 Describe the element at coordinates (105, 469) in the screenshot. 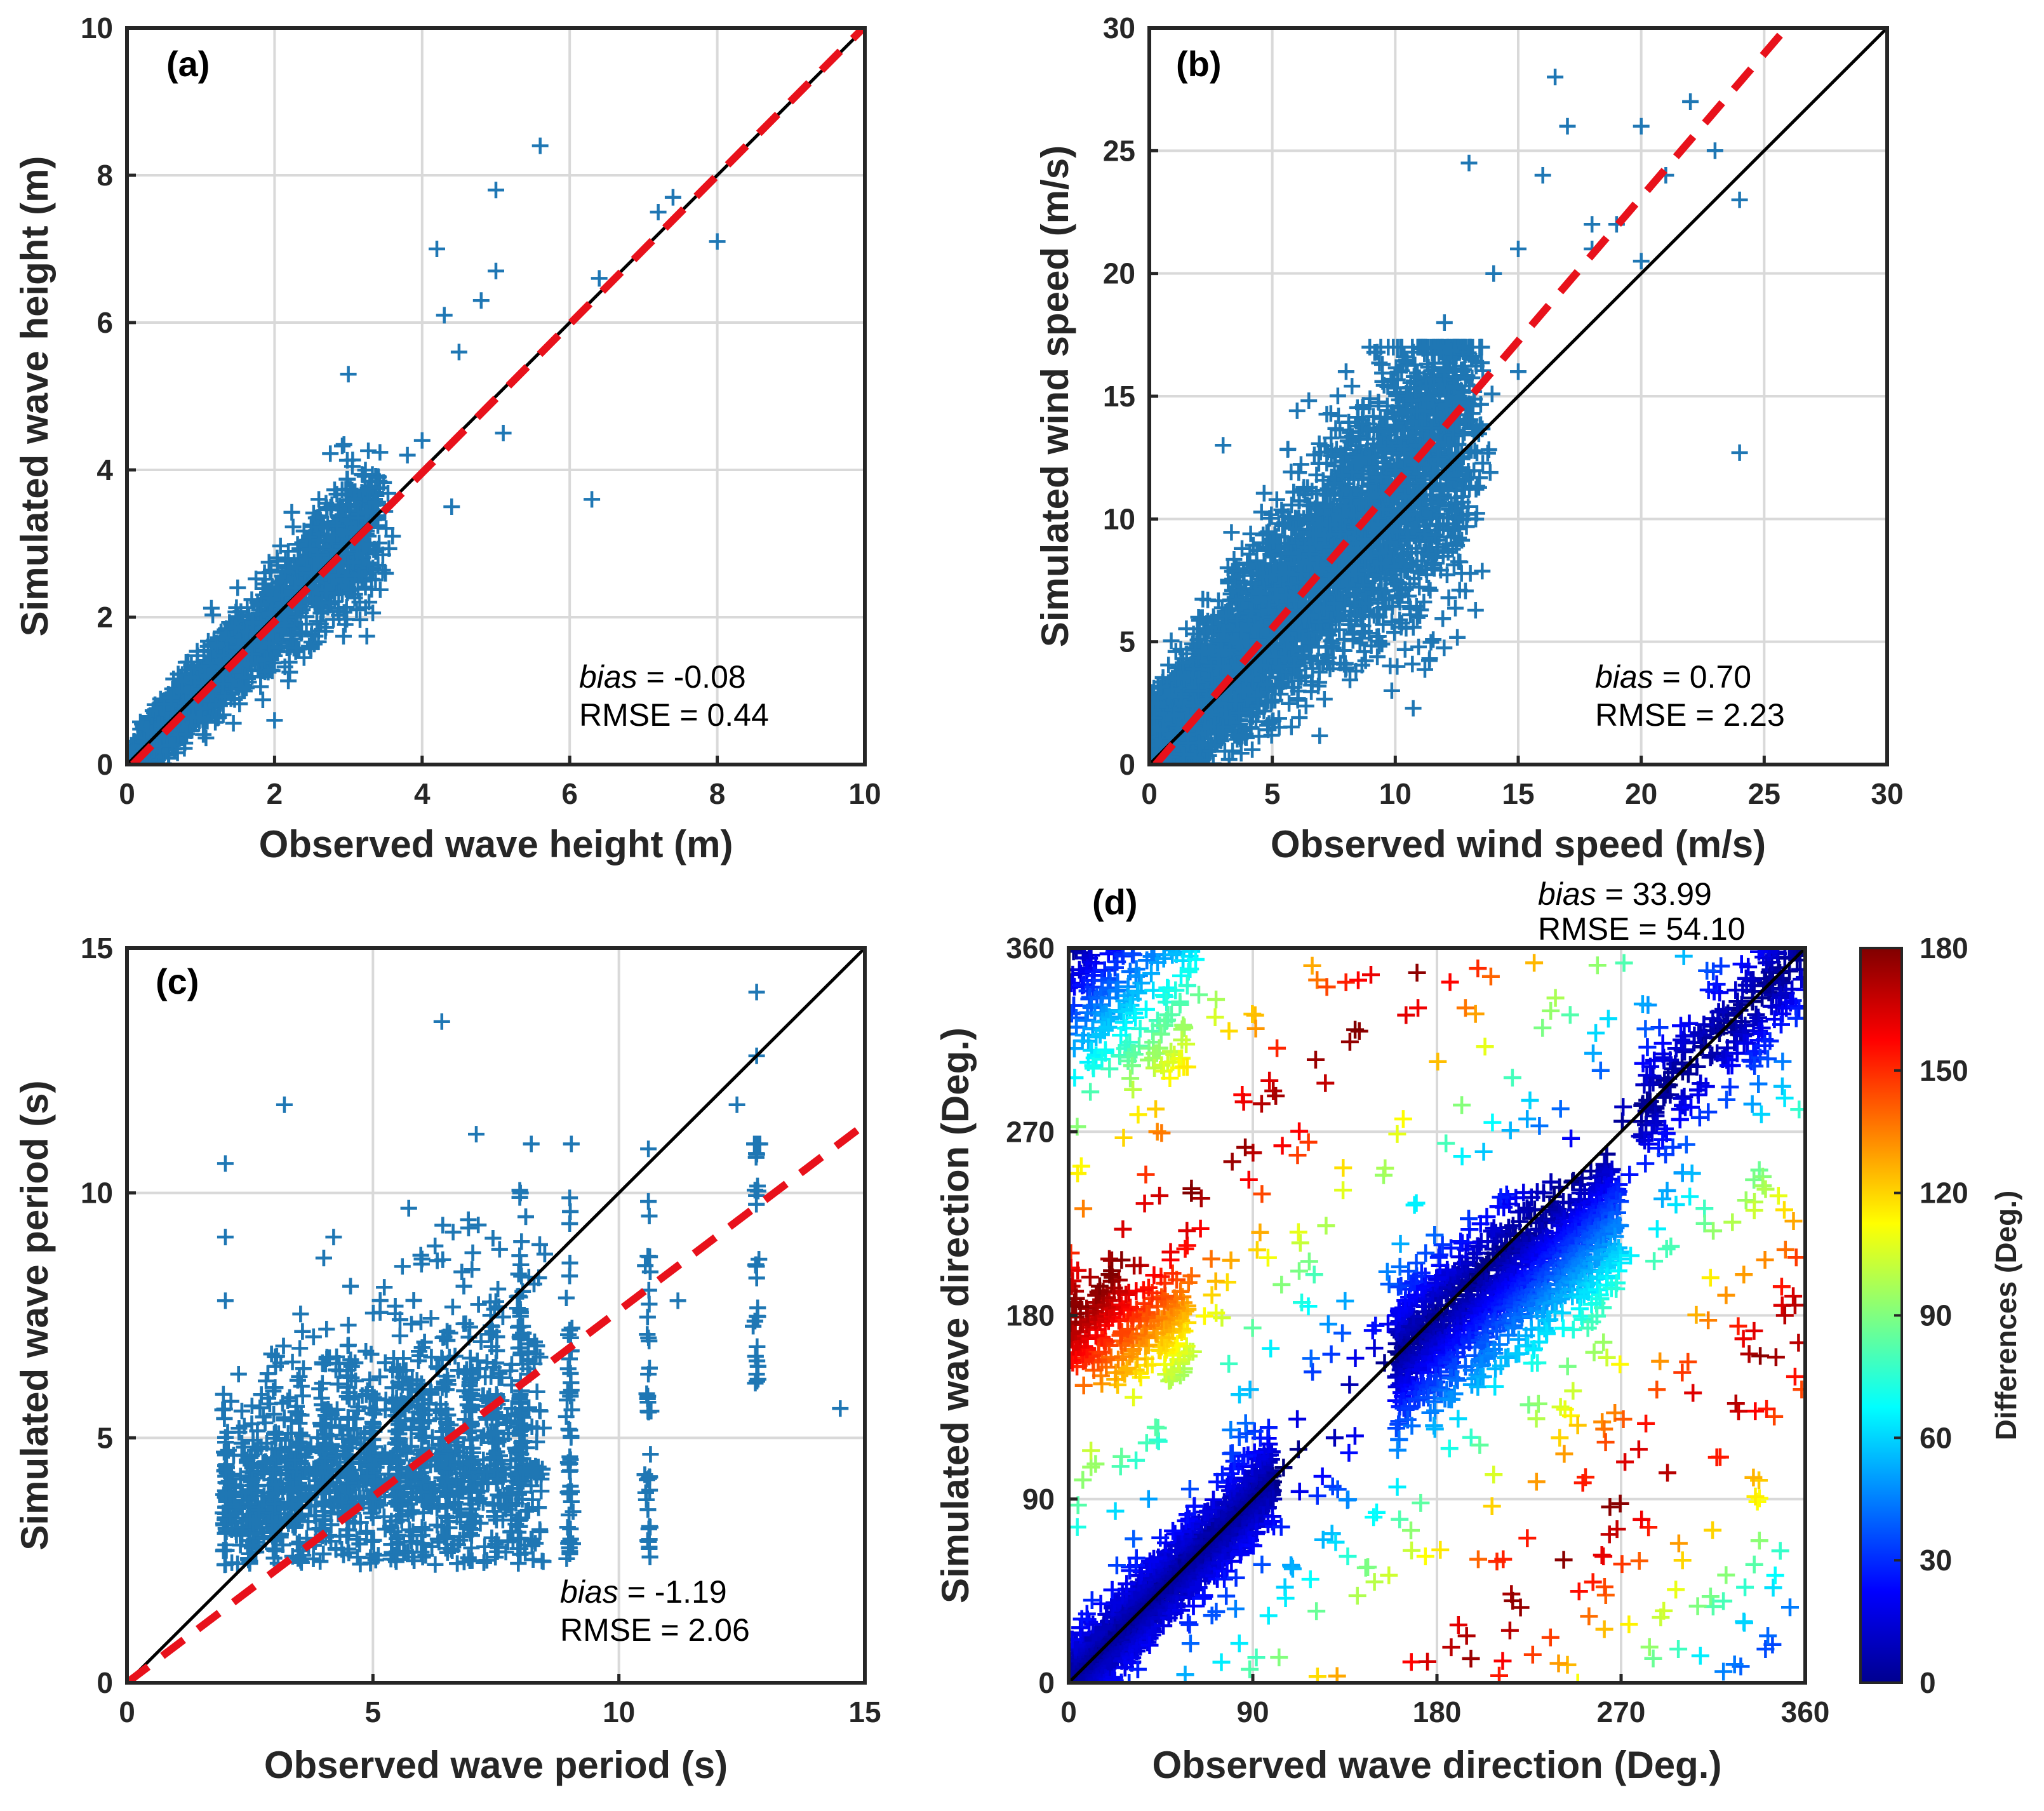

I see `y-tick-label: 4` at that location.